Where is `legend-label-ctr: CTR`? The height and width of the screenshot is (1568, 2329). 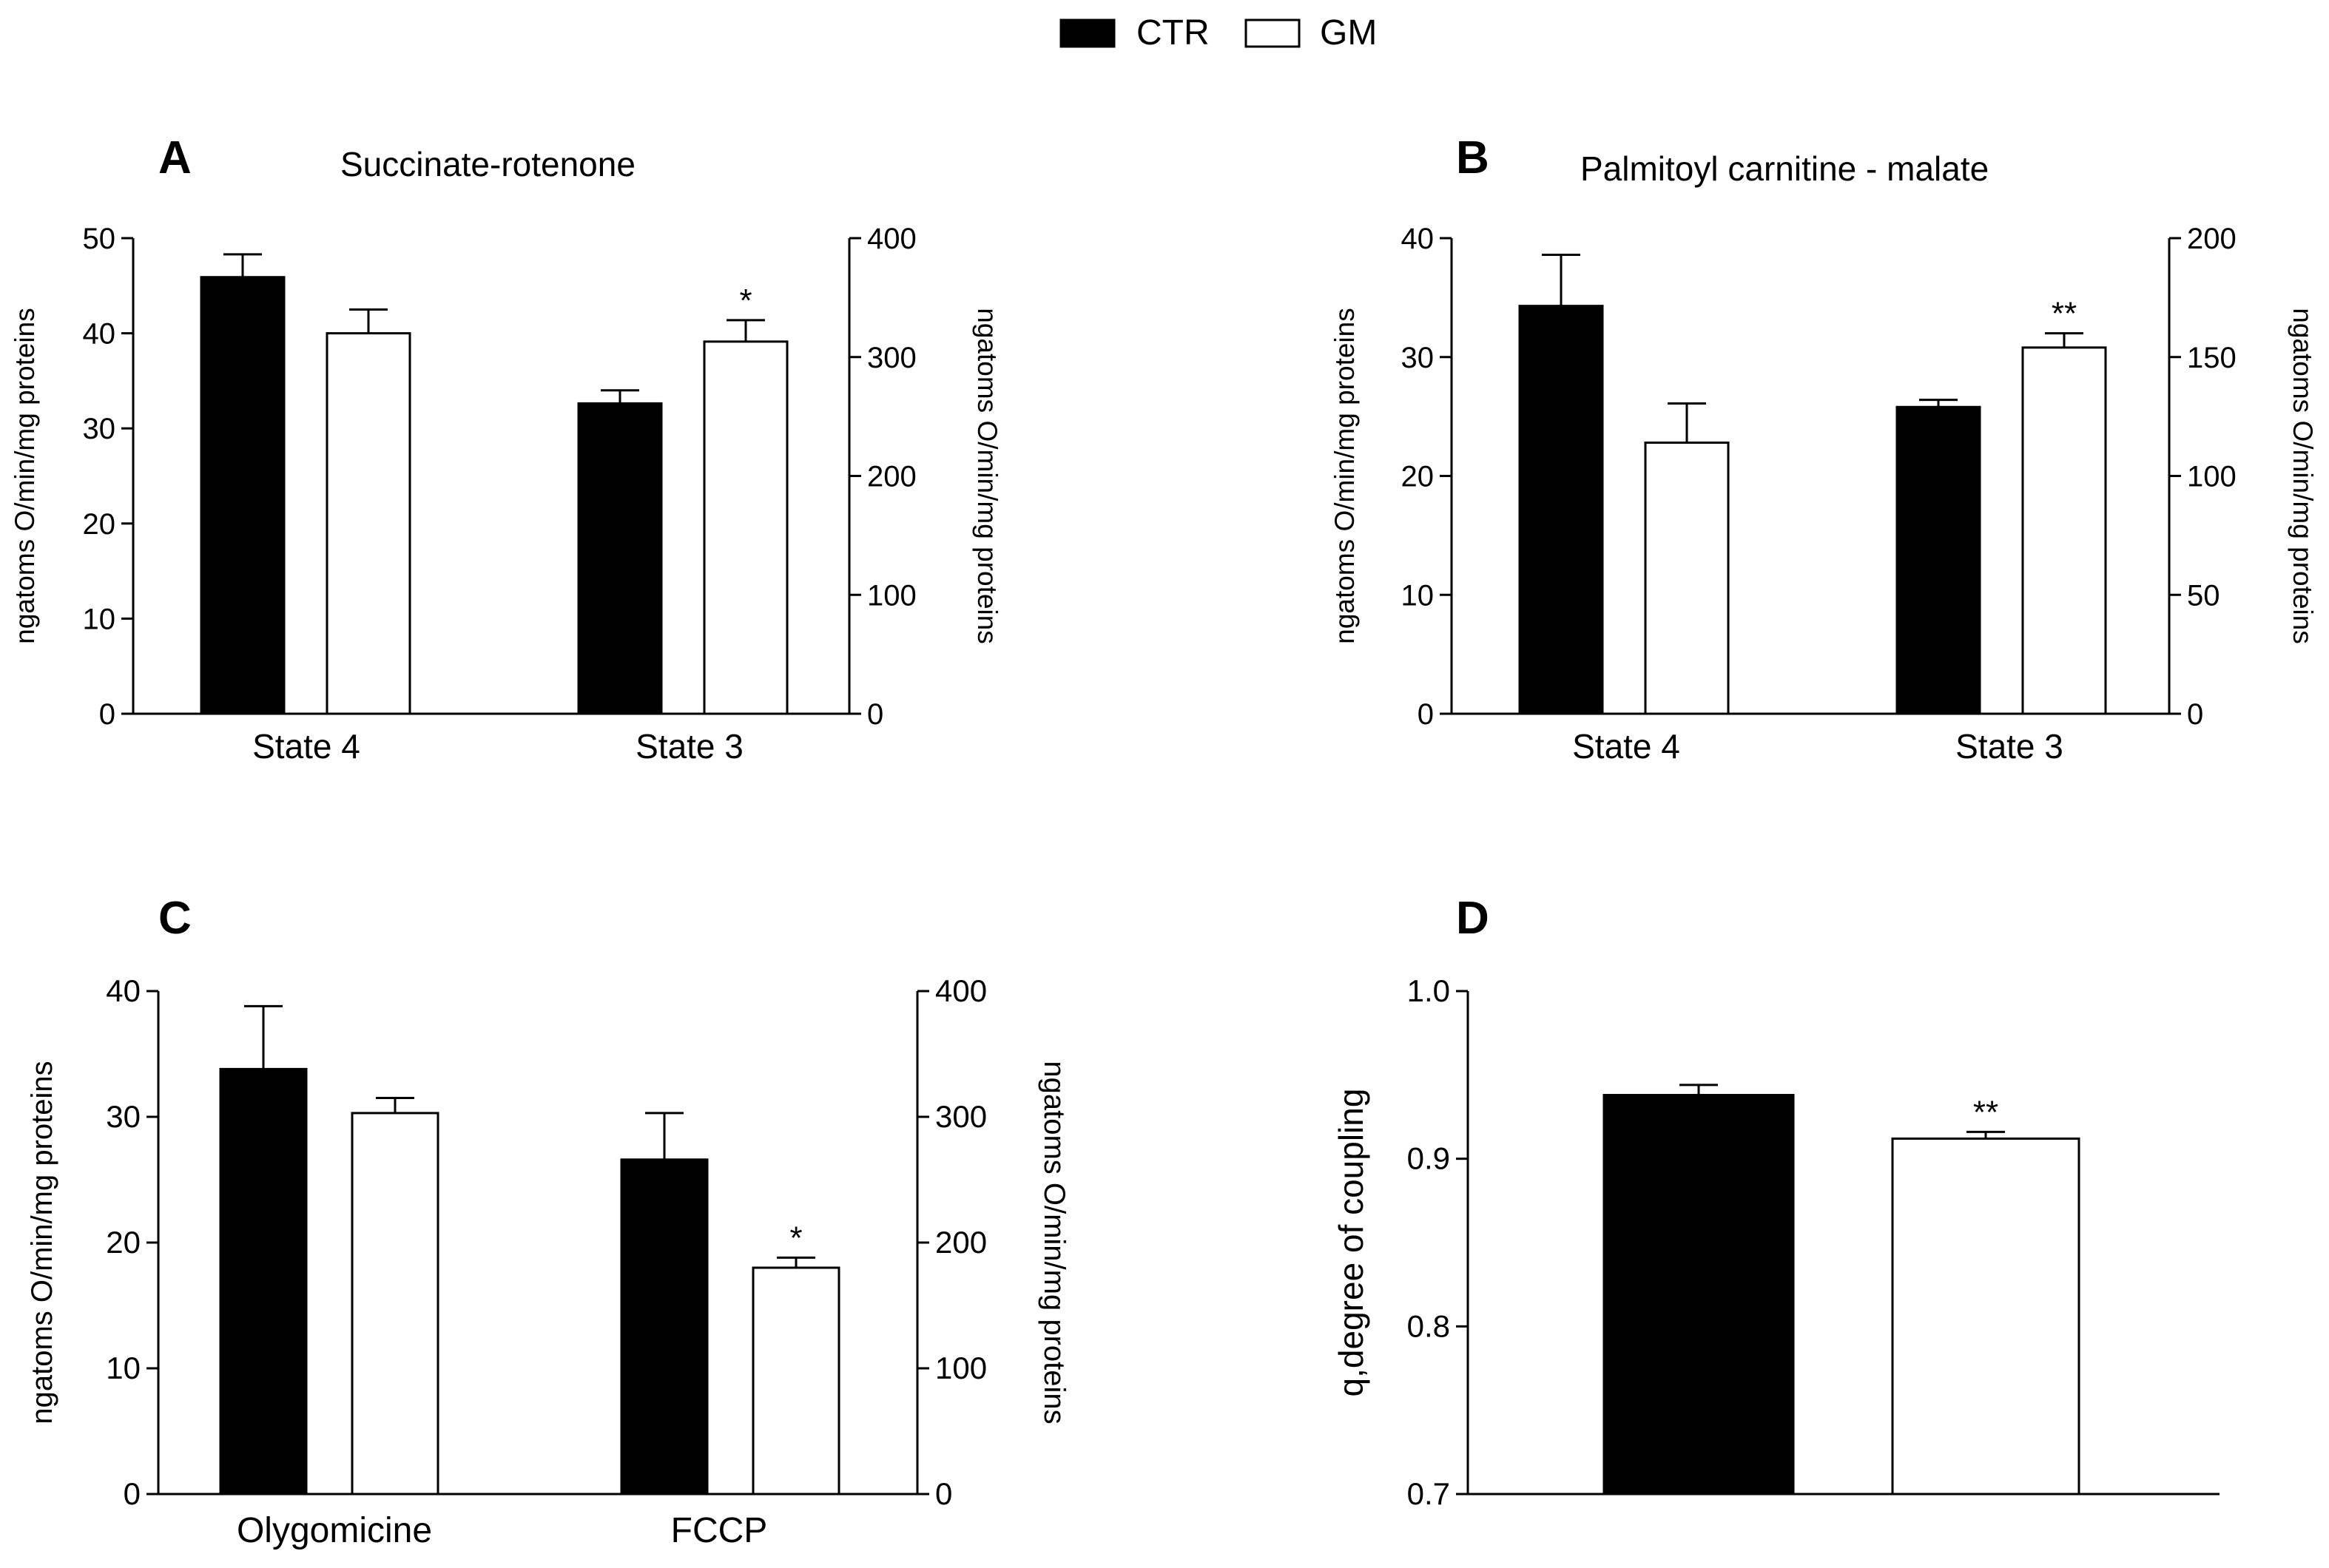 legend-label-ctr: CTR is located at coordinates (1173, 33).